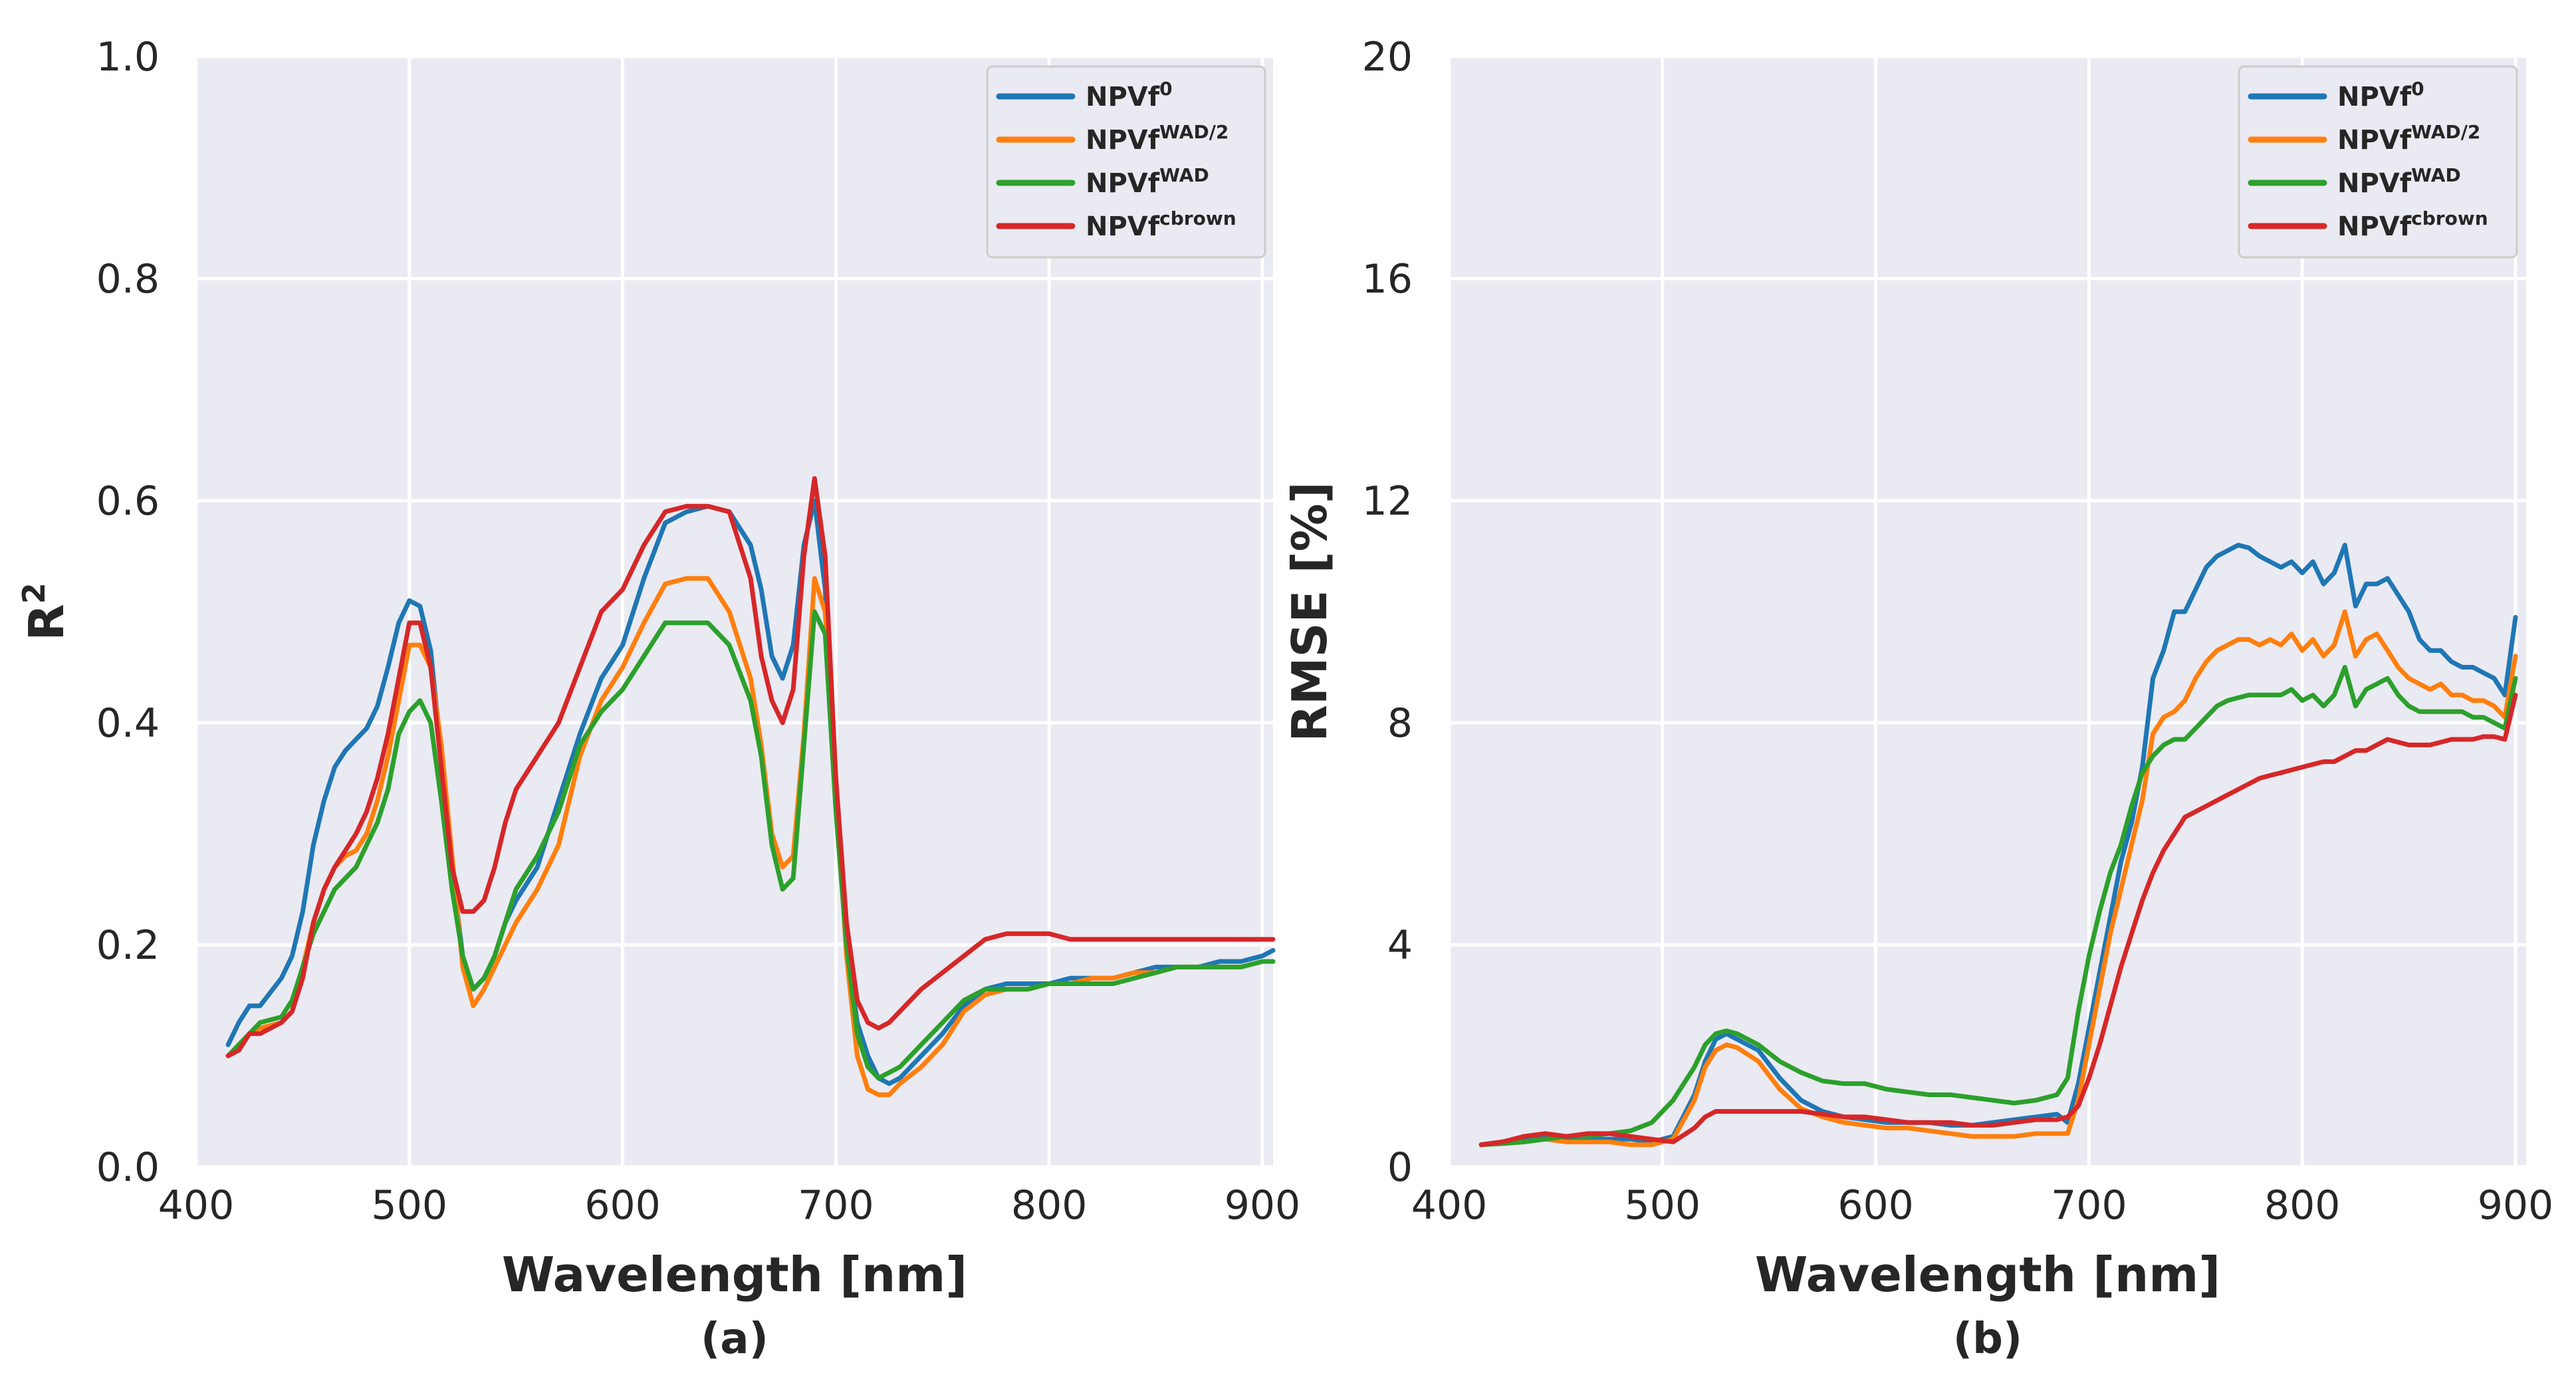 The image size is (2576, 1387). Describe the element at coordinates (734, 1275) in the screenshot. I see `x-axis-label-a: Wavelength [nm]` at that location.